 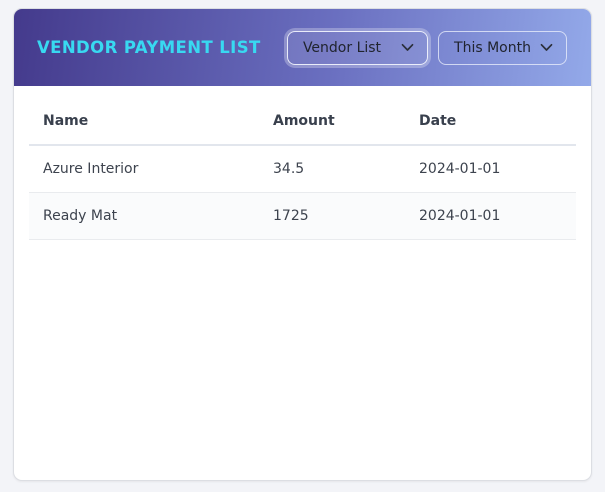 What do you see at coordinates (342, 47) in the screenshot?
I see `vendor-list-select-label: Vendor List` at bounding box center [342, 47].